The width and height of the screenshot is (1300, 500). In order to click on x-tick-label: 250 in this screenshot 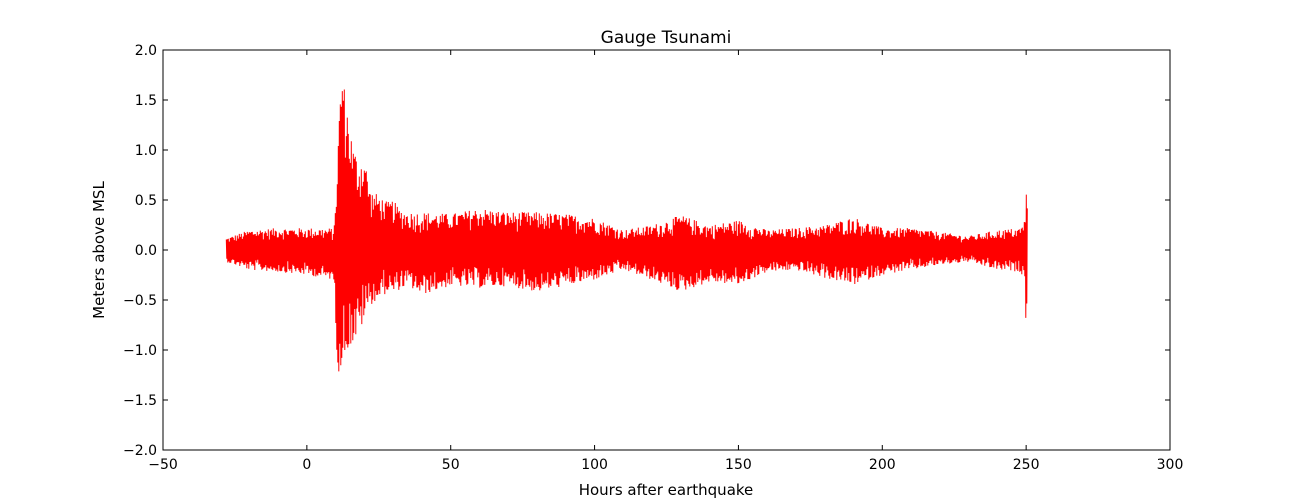, I will do `click(1026, 465)`.